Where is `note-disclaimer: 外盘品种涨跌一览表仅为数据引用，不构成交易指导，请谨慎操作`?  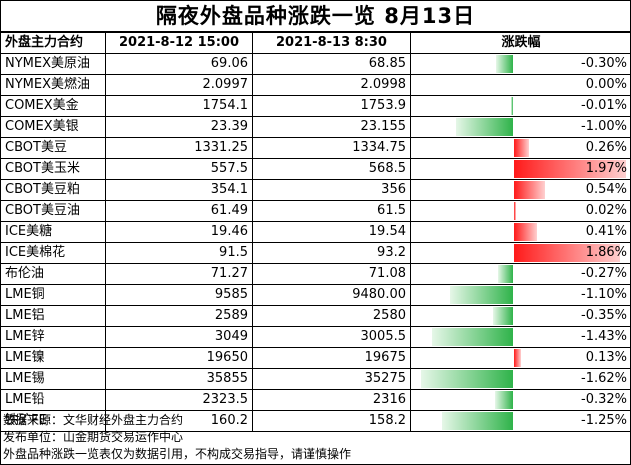
note-disclaimer: 外盘品种涨跌一览表仅为数据引用，不构成交易指导，请谨慎操作 is located at coordinates (177, 454).